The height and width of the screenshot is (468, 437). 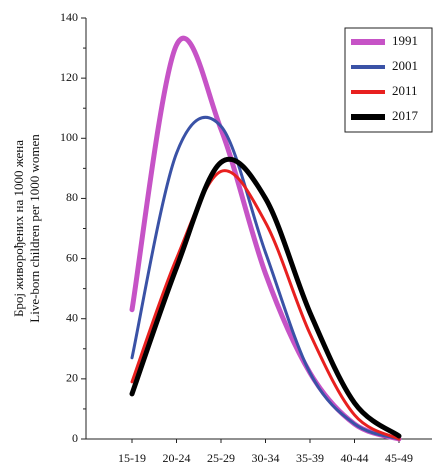 I want to click on x-tick-label: 20-24, so click(x=177, y=458).